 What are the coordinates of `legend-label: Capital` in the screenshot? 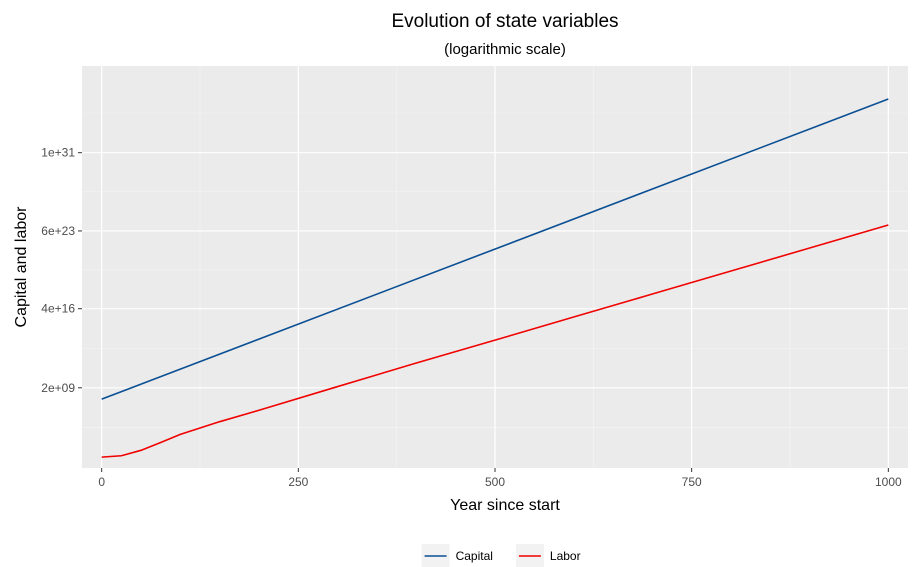 It's located at (474, 556).